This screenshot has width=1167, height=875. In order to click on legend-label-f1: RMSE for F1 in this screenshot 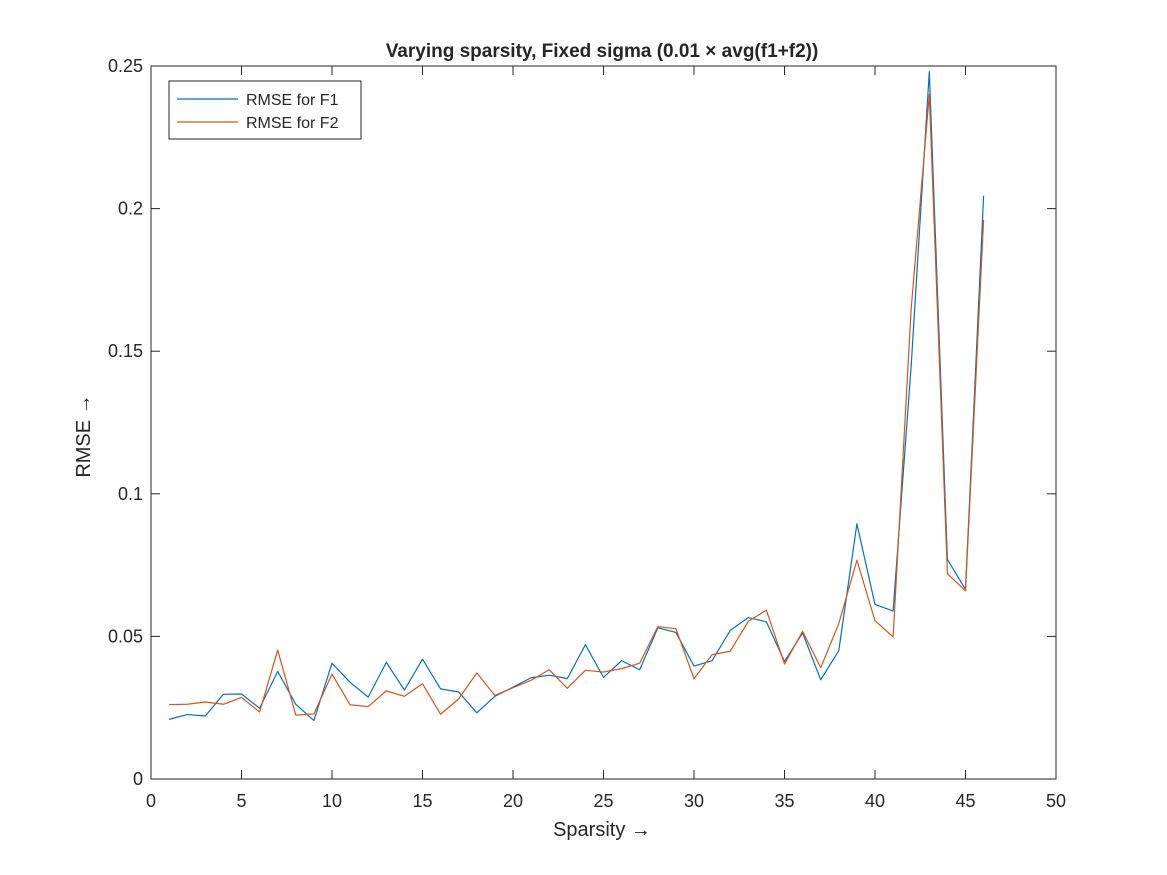, I will do `click(292, 100)`.